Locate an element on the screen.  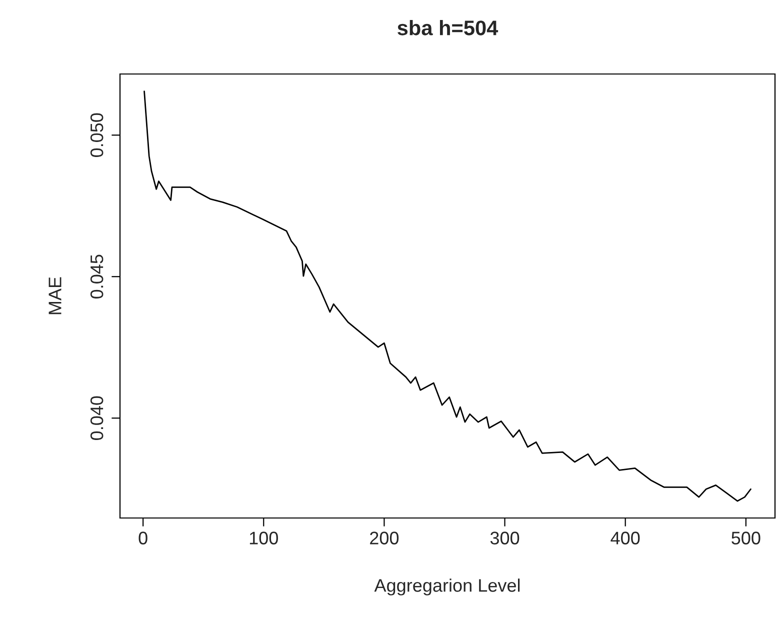
x-tick-label: 300 is located at coordinates (505, 538).